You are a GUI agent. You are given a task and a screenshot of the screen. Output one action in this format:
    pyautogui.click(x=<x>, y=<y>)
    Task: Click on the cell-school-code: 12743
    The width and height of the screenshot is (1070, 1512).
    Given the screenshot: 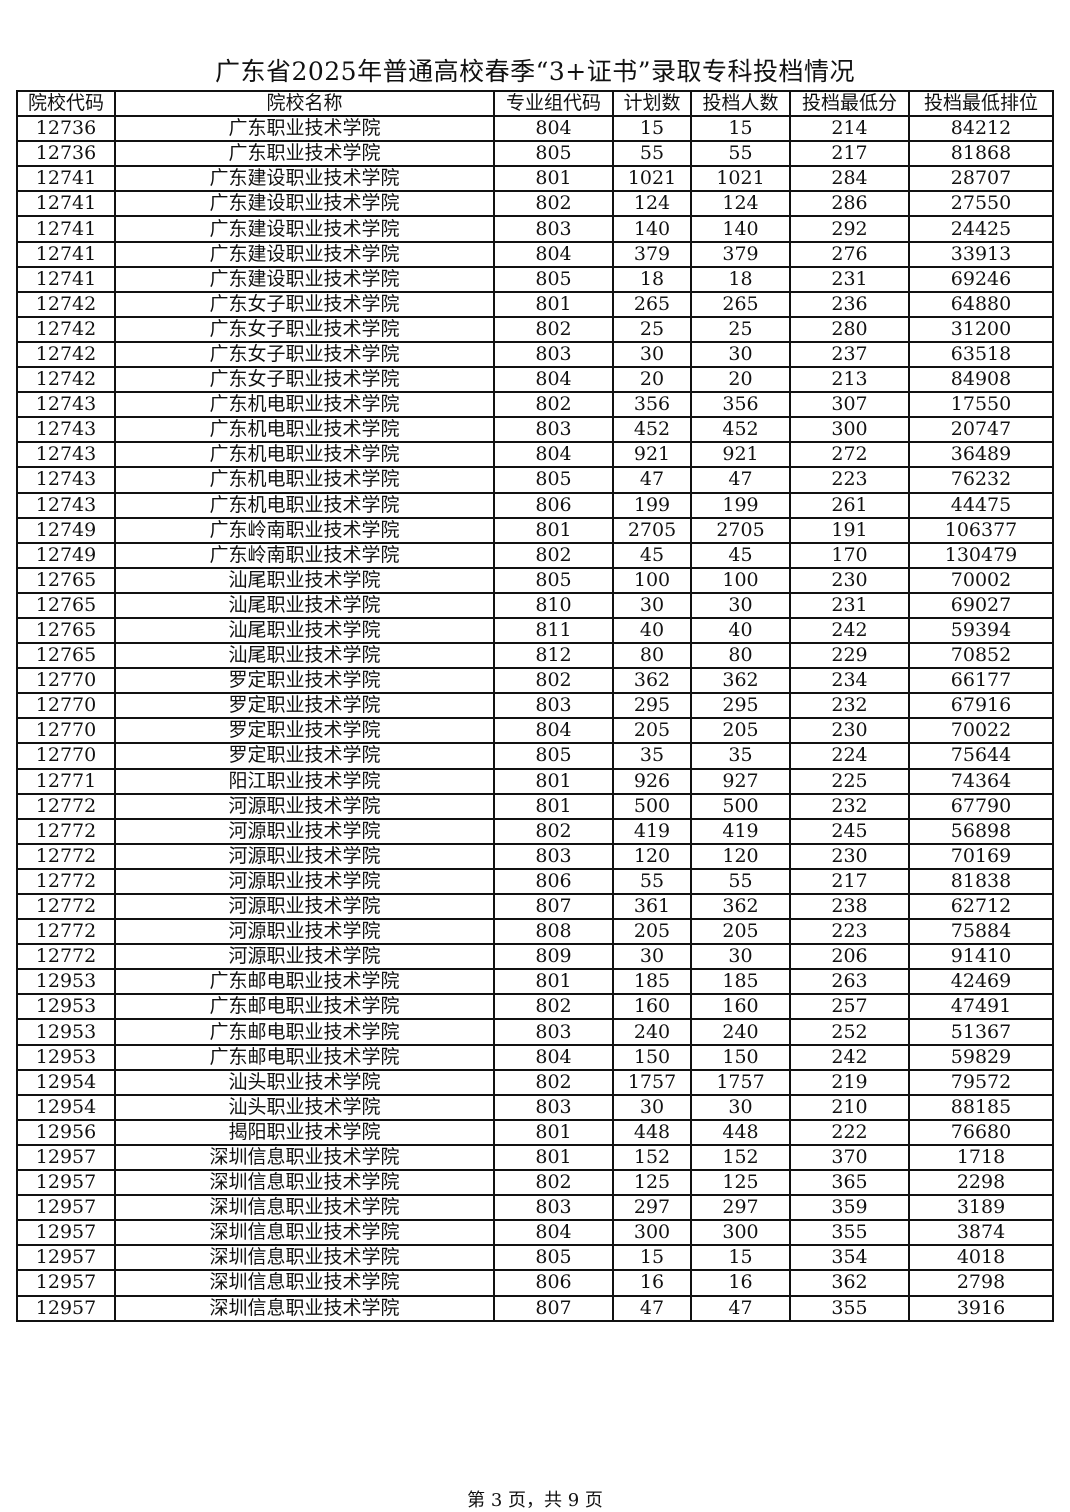 What is the action you would take?
    pyautogui.click(x=66, y=505)
    